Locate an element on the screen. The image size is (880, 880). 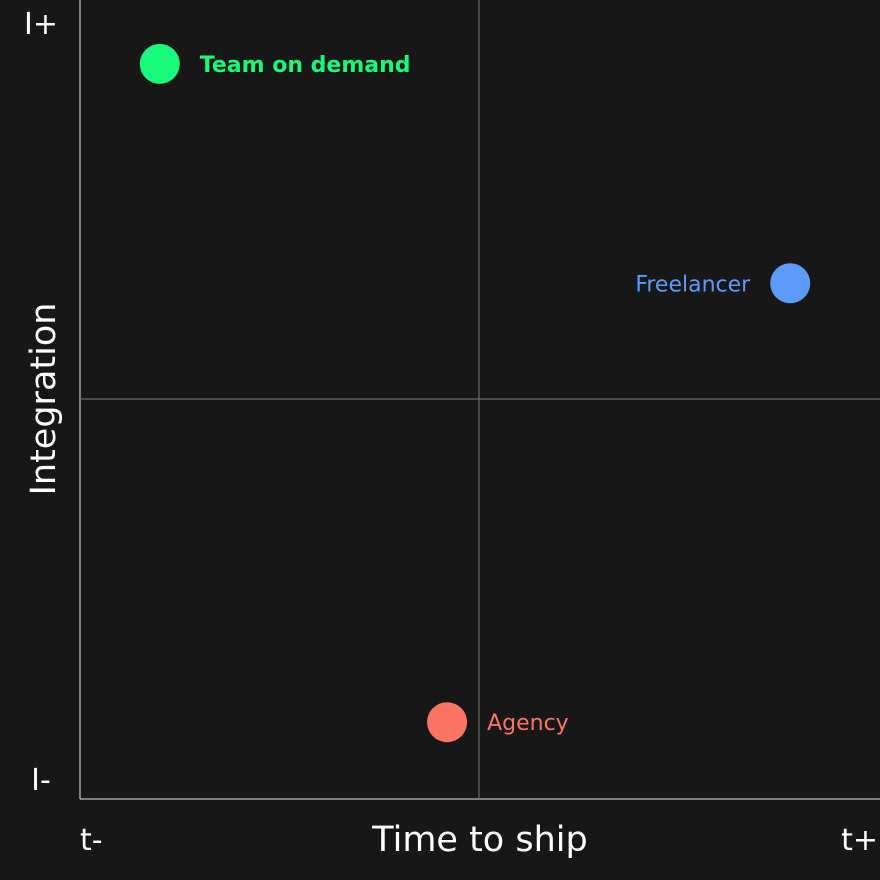
x-axis-title: Time to ship is located at coordinates (479, 840).